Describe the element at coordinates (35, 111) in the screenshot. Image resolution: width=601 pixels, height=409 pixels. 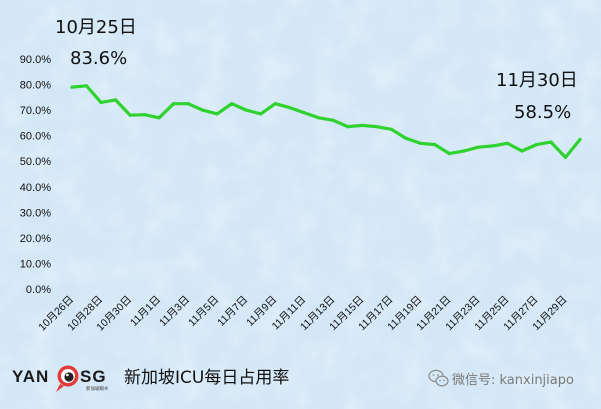
I see `y-tick-label: 70.0%` at that location.